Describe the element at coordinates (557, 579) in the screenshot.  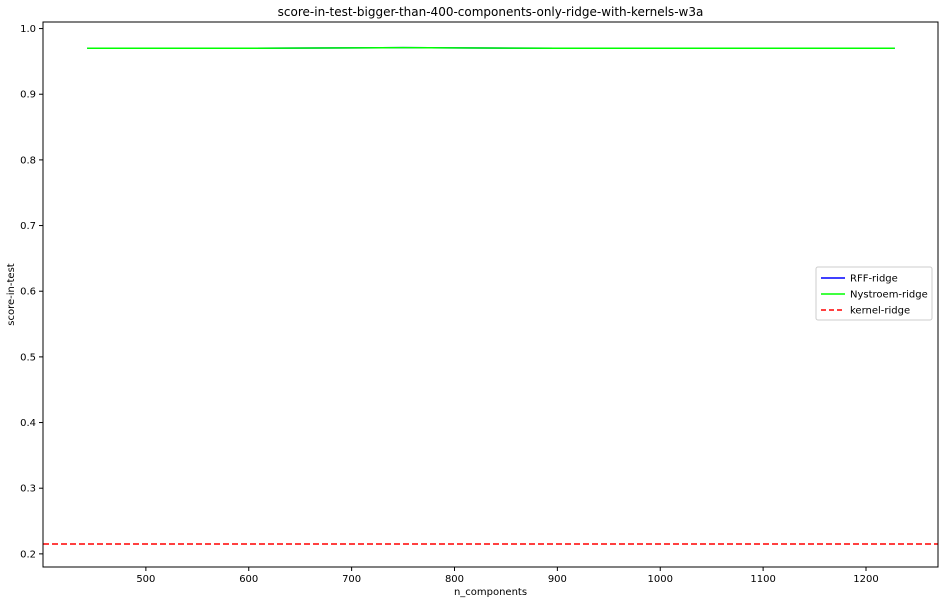
I see `x-tick-label: 900` at that location.